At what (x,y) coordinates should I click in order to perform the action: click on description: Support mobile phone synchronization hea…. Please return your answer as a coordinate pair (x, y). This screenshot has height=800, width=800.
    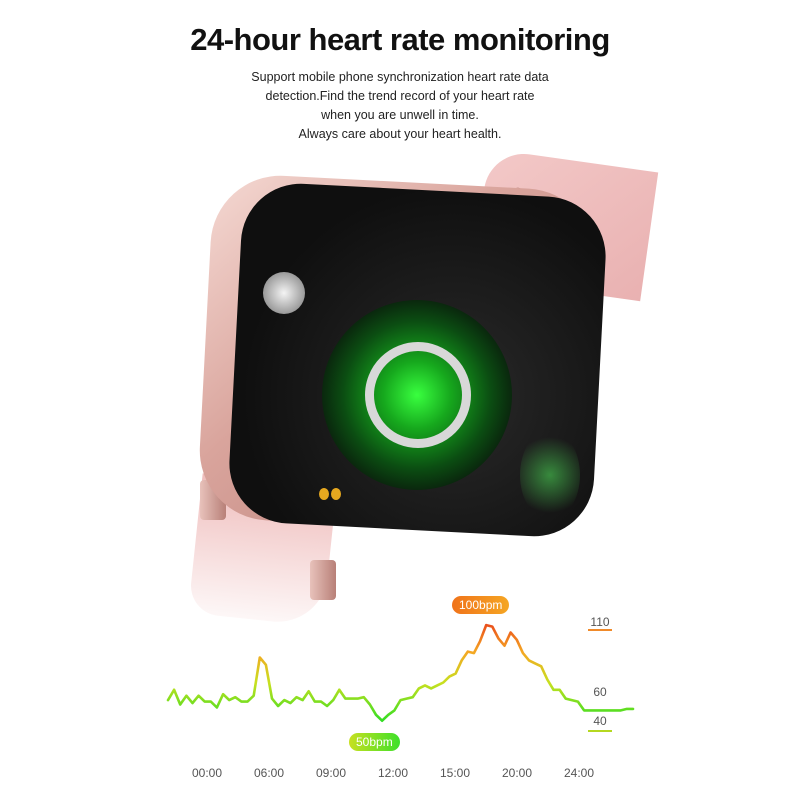
    Looking at the image, I should click on (400, 106).